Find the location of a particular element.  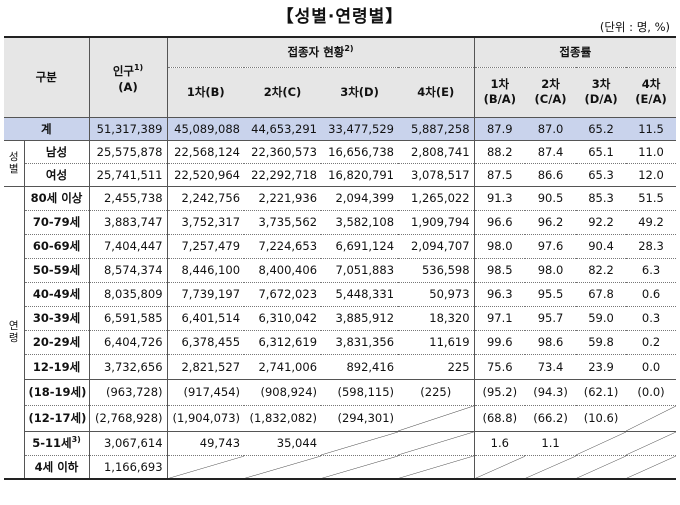

cell-d1: (1,904,073) is located at coordinates (206, 418).